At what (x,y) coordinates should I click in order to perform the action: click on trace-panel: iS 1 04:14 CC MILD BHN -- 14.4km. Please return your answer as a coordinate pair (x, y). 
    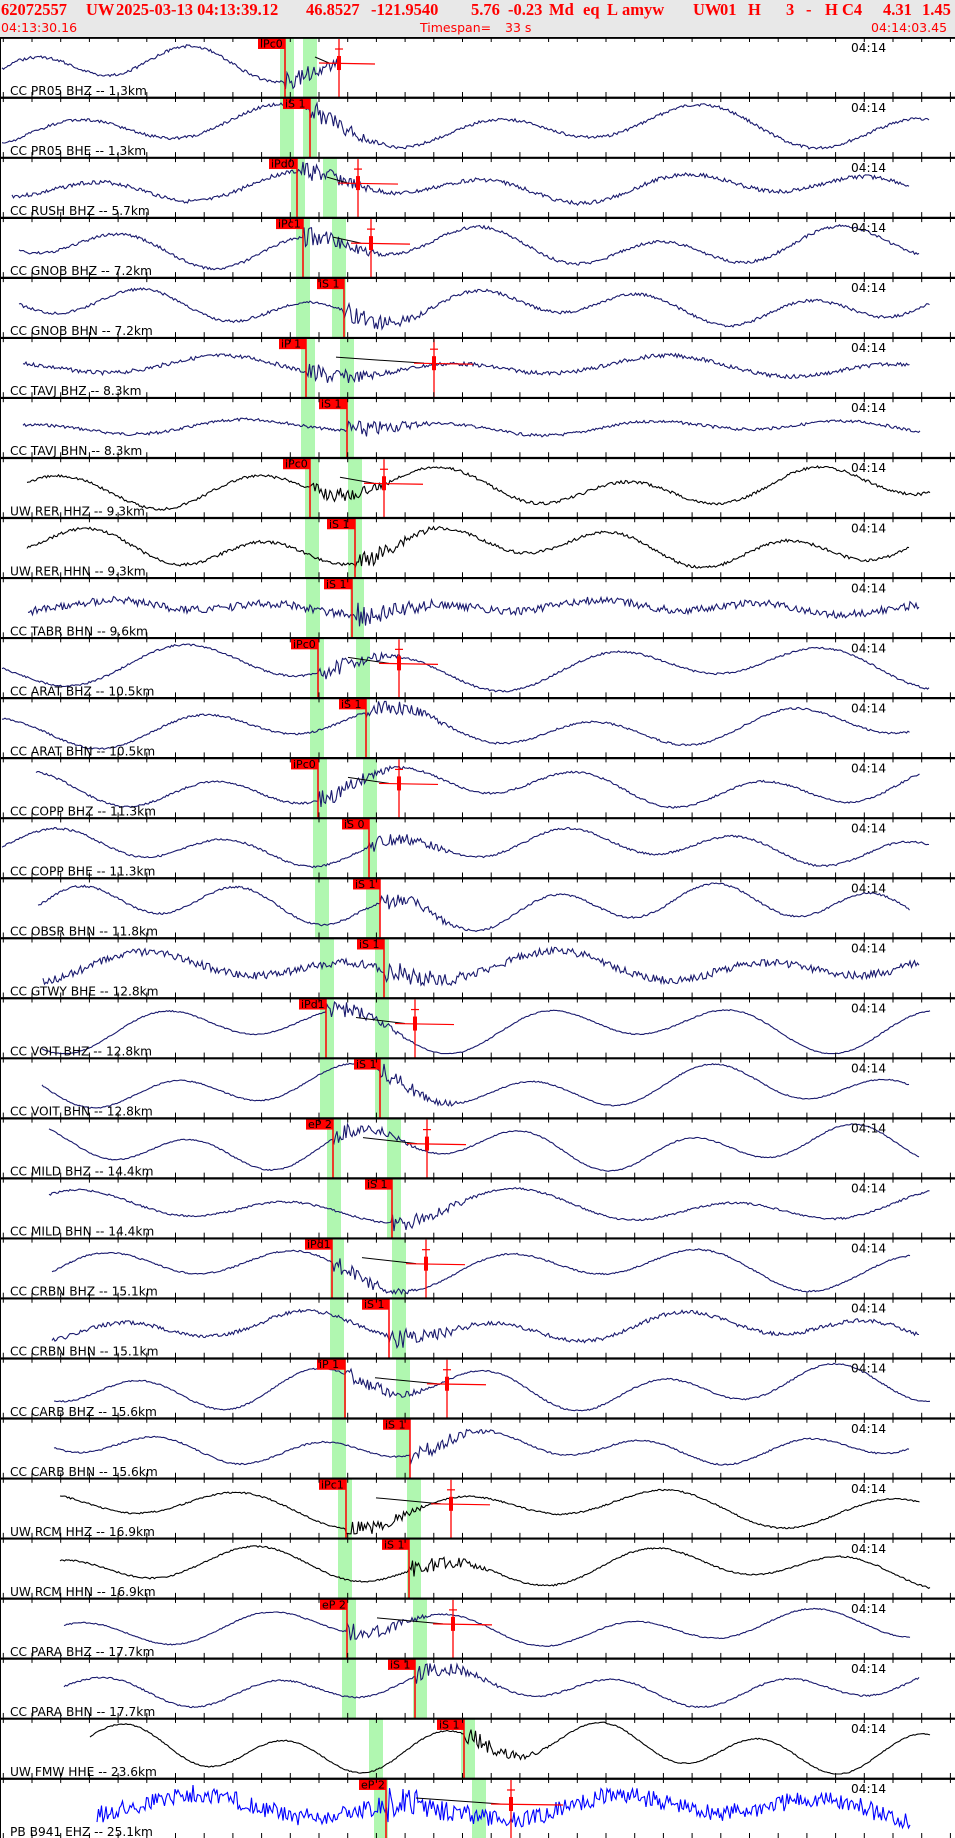
    Looking at the image, I should click on (477, 1208).